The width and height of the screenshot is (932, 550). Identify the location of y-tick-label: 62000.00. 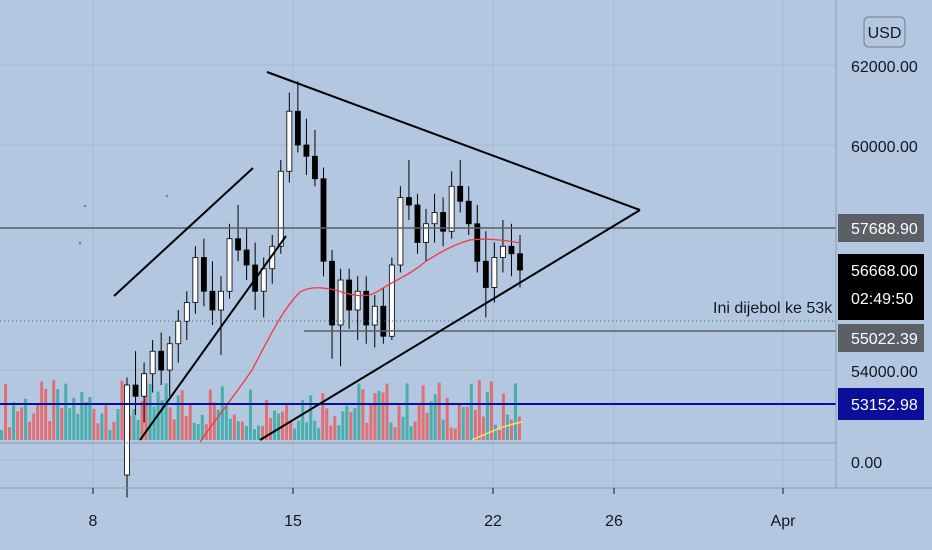
(884, 67).